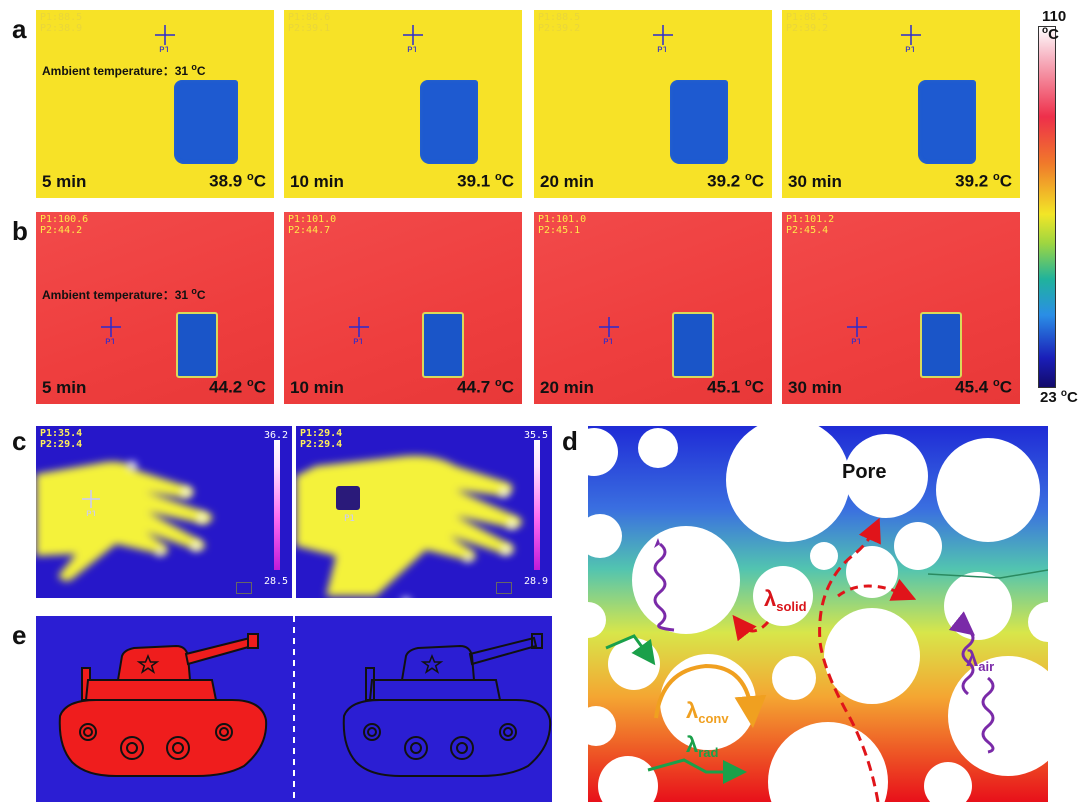 The width and height of the screenshot is (1080, 810). Describe the element at coordinates (350, 519) in the screenshot. I see `p1-marker-label: P1` at that location.